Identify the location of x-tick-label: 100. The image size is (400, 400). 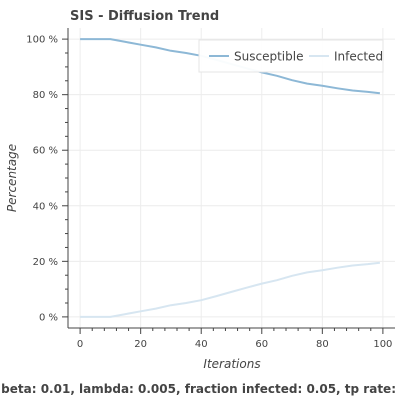
(382, 344).